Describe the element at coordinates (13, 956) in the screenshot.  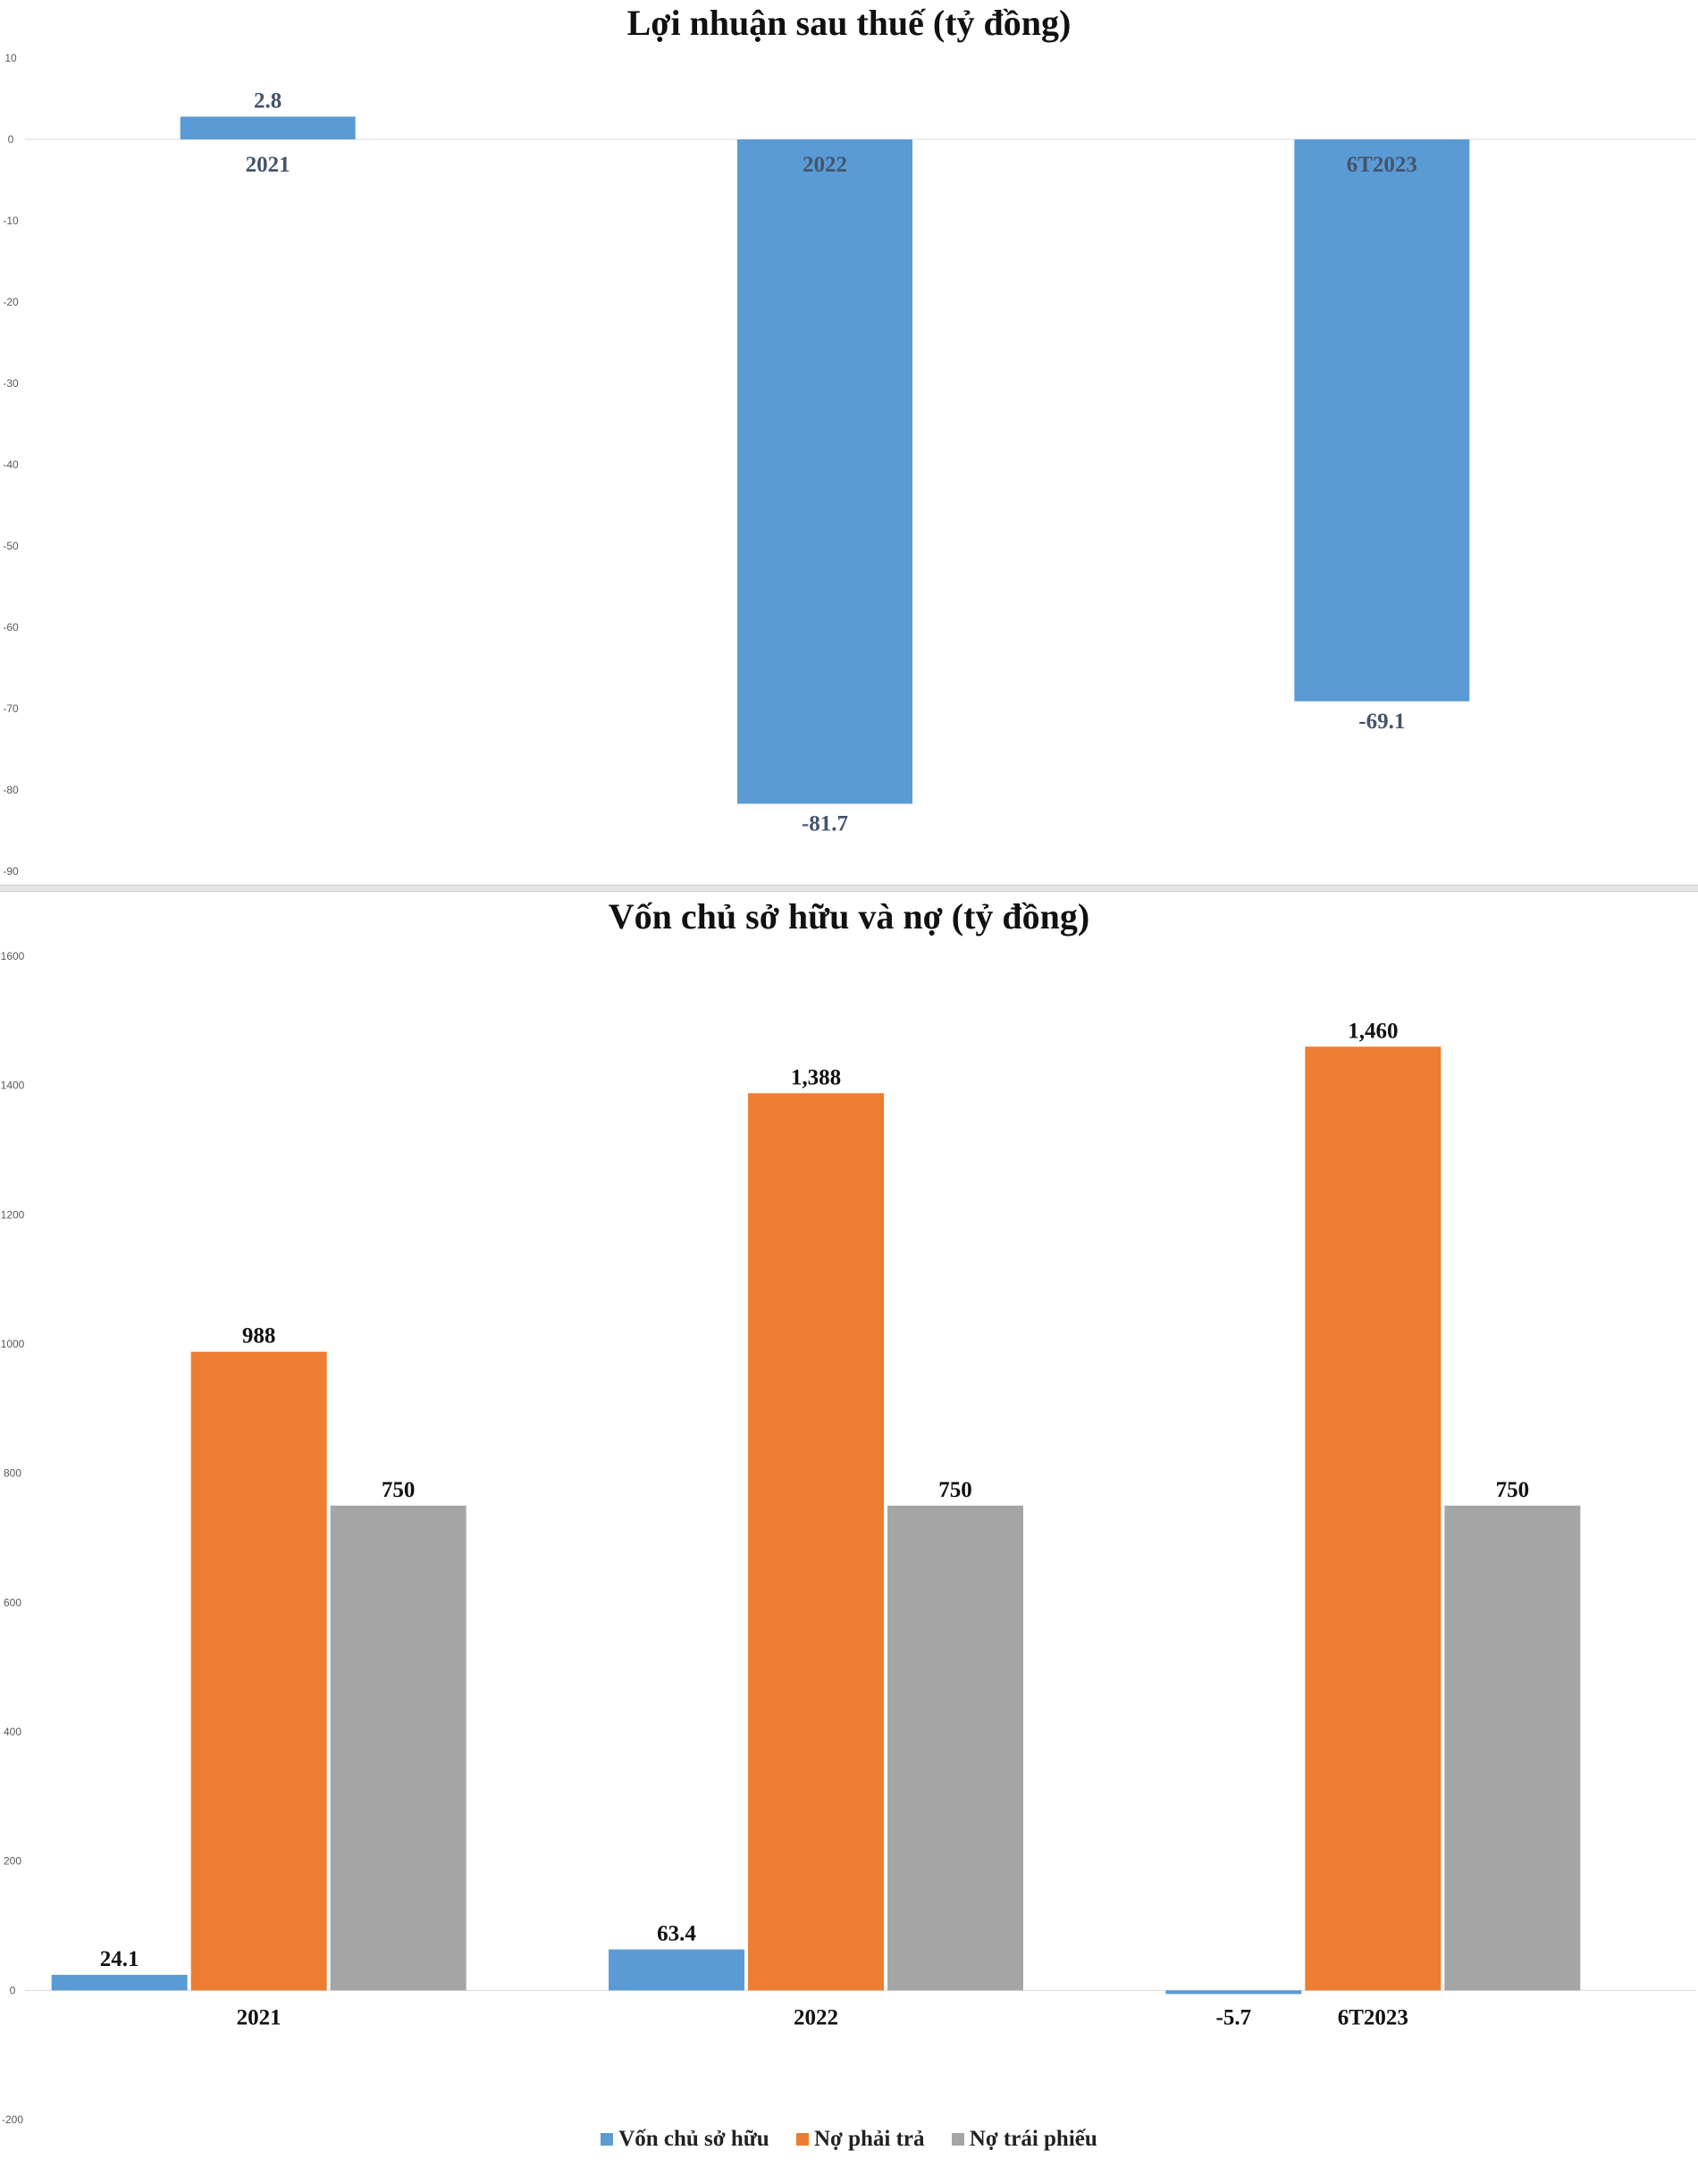
I see `y-tick-label: 1600` at that location.